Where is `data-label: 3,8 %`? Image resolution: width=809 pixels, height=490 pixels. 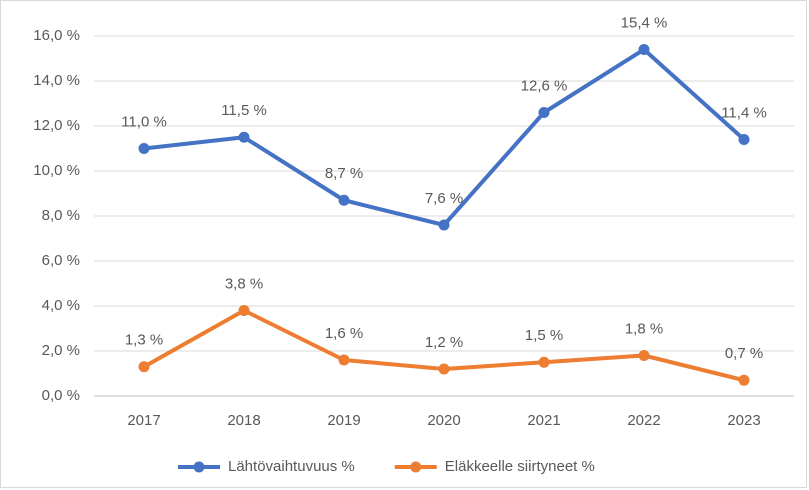
data-label: 3,8 % is located at coordinates (244, 283).